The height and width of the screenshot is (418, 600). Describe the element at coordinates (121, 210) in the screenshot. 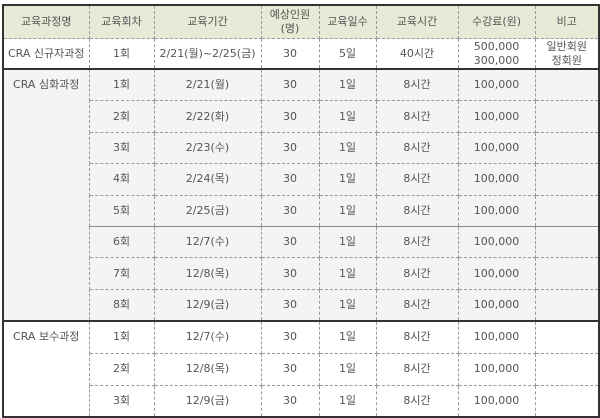

I see `session: 5회` at that location.